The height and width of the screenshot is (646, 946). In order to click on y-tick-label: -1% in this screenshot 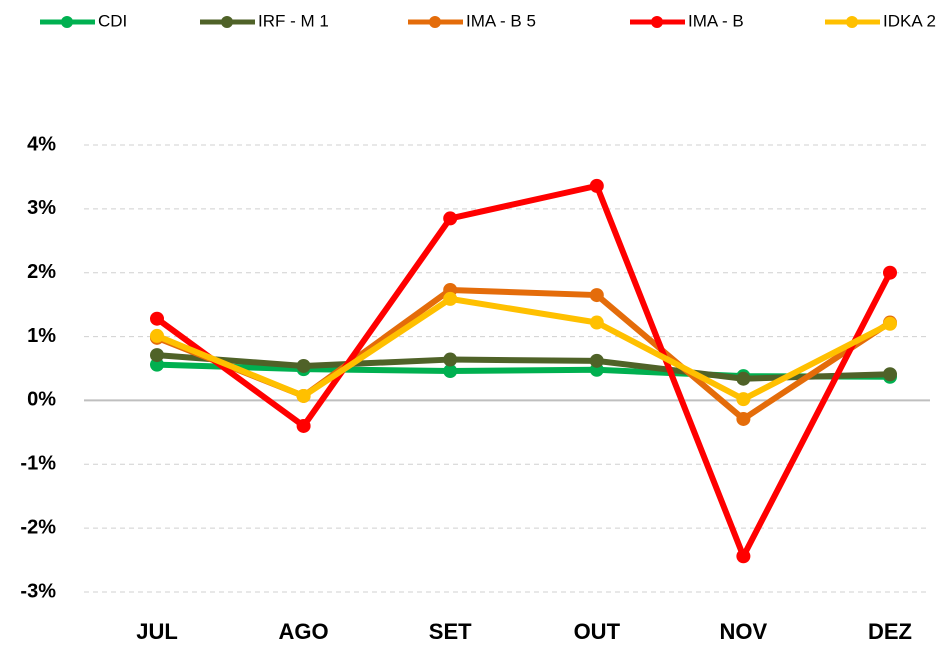, I will do `click(38, 464)`.